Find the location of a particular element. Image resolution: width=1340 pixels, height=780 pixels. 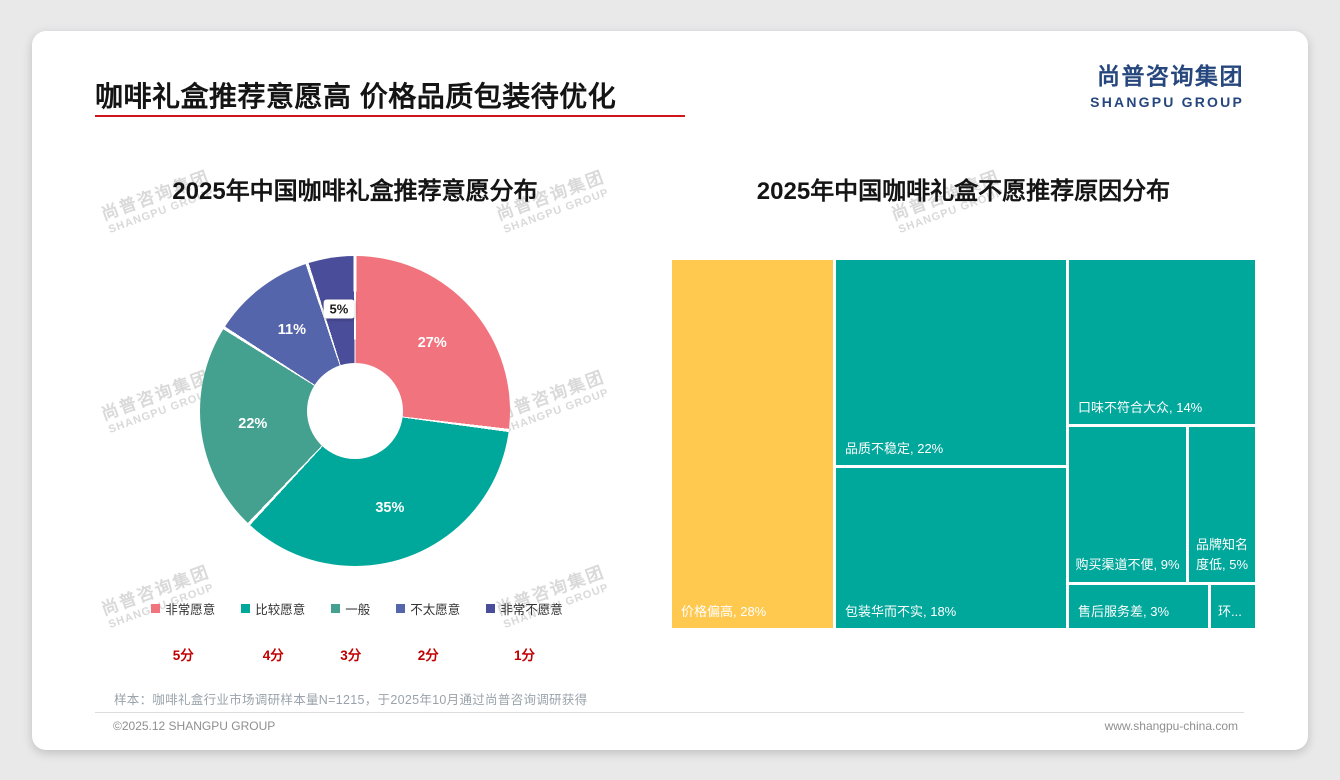

donut-slice-label: 11% is located at coordinates (291, 329).